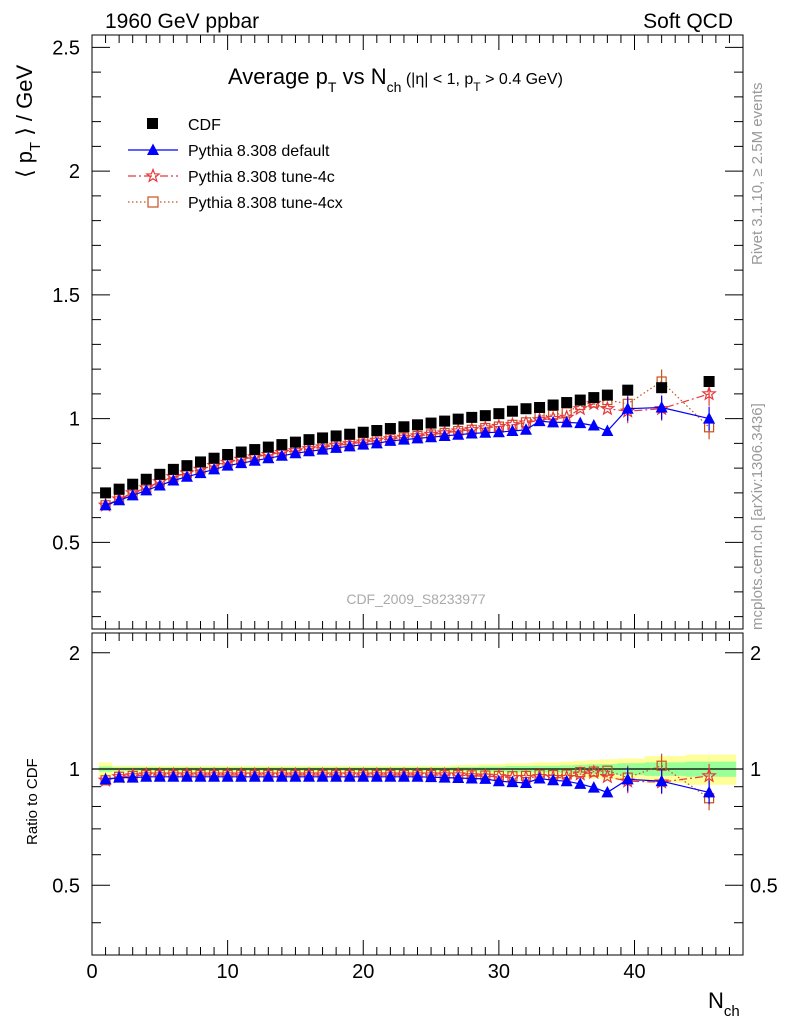 The height and width of the screenshot is (1029, 786). Describe the element at coordinates (261, 177) in the screenshot. I see `legend-label-tune-4c: Pythia 8.308 tune-4c` at that location.